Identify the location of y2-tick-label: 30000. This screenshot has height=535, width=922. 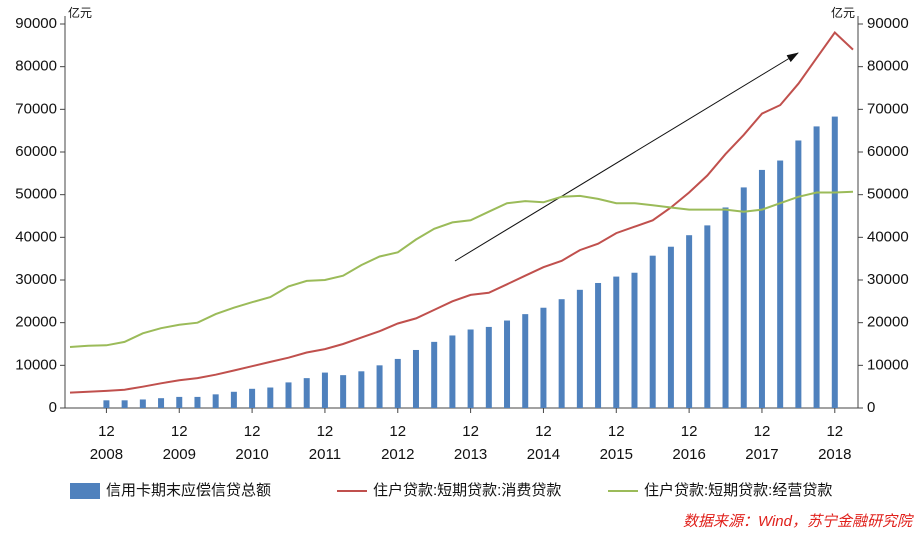
(888, 279).